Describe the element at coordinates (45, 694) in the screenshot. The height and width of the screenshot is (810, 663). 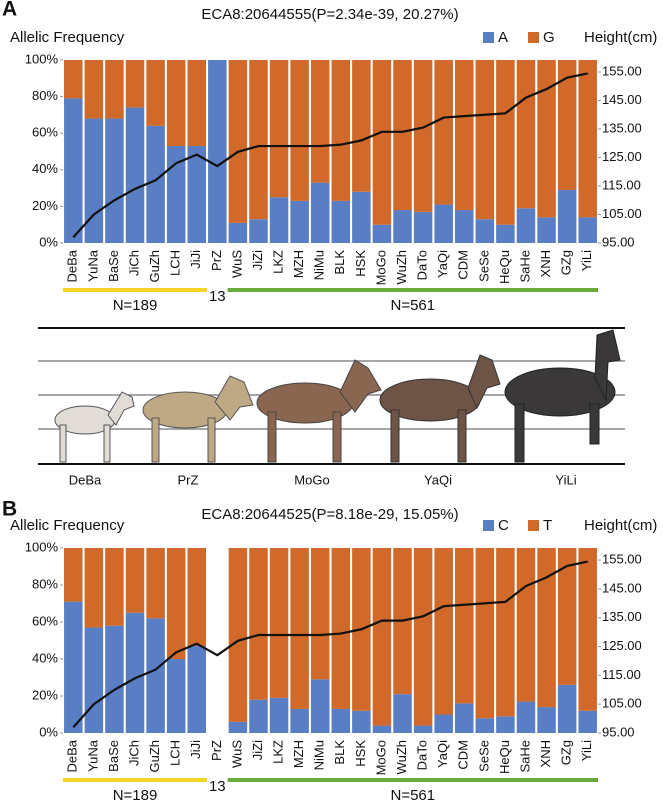
I see `y-tick-label: 20%` at that location.